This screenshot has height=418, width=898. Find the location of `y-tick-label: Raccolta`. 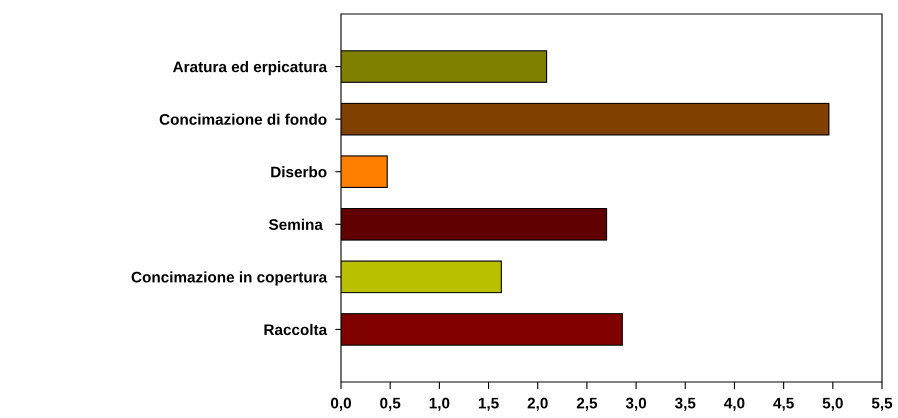

y-tick-label: Raccolta is located at coordinates (296, 330).